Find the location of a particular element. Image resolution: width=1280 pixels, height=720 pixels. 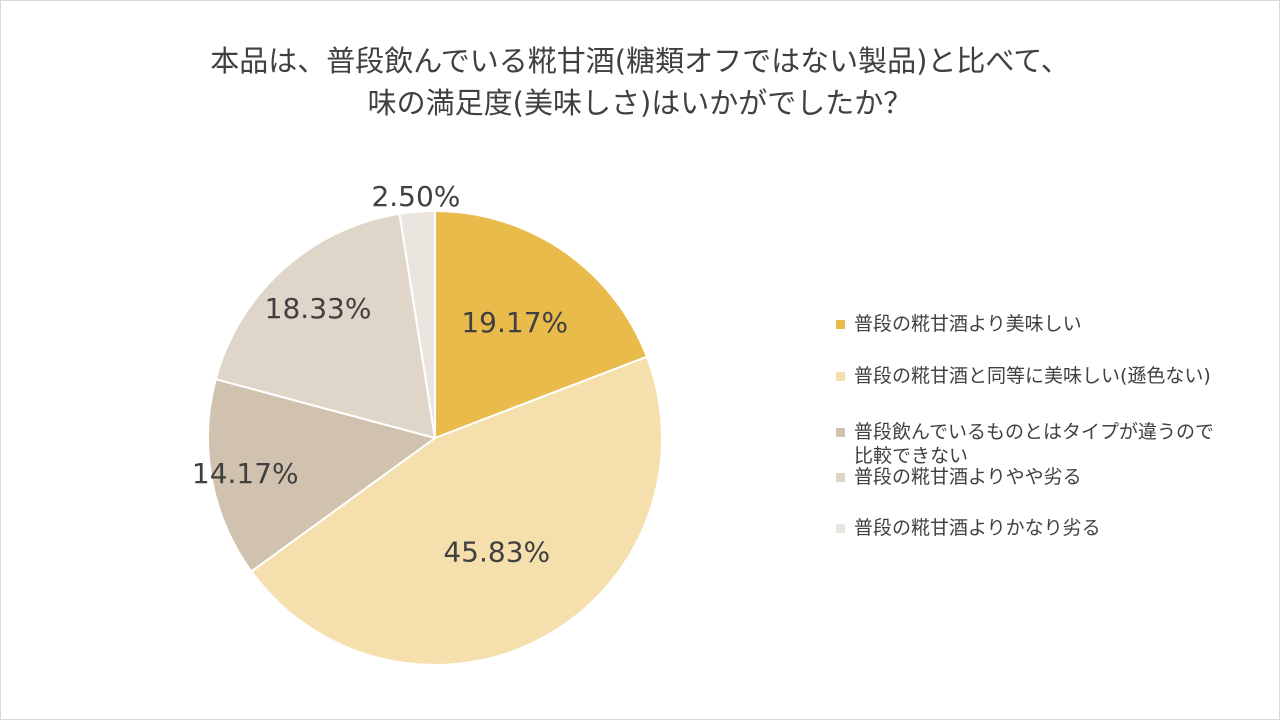

legend-item-5: 普段の糀甘酒よりかなり劣る is located at coordinates (1031, 528).